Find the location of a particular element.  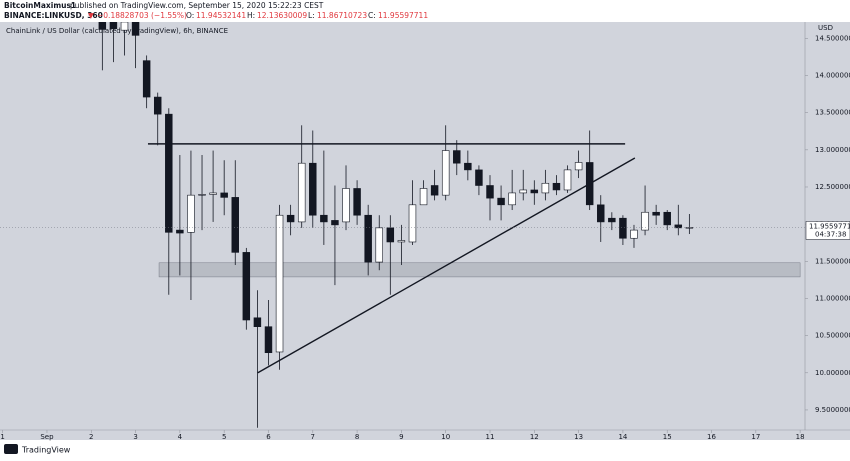

x-tick-label: 6 is located at coordinates (268, 437).